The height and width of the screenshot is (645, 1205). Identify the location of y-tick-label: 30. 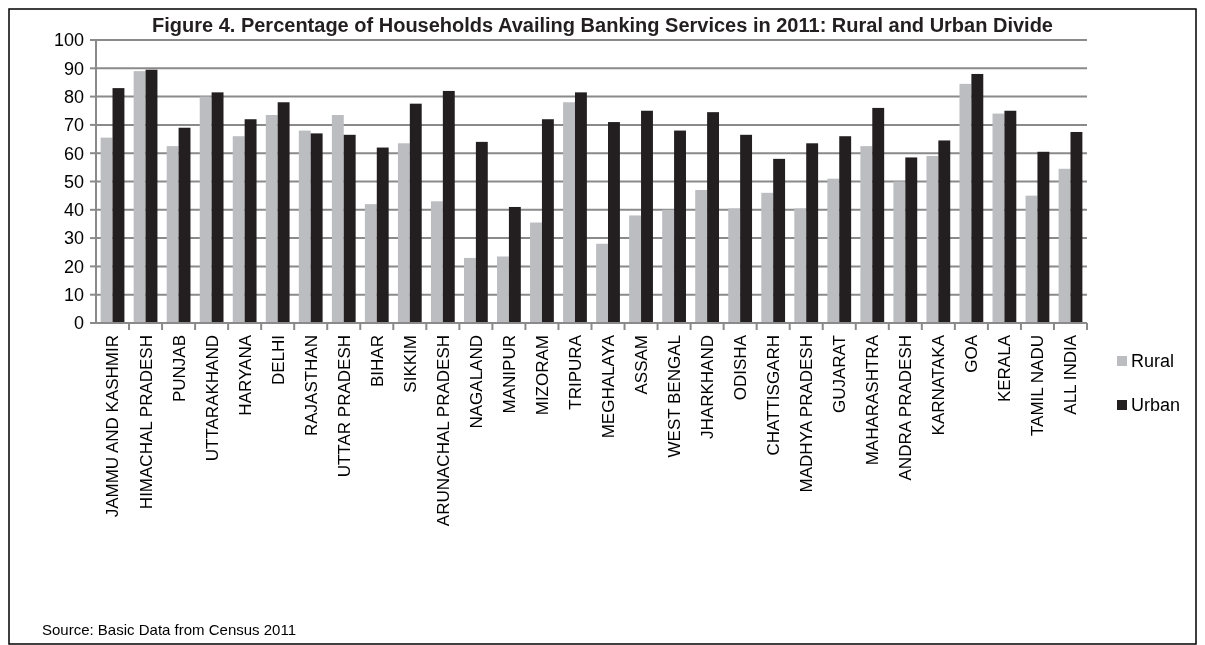
(73, 238).